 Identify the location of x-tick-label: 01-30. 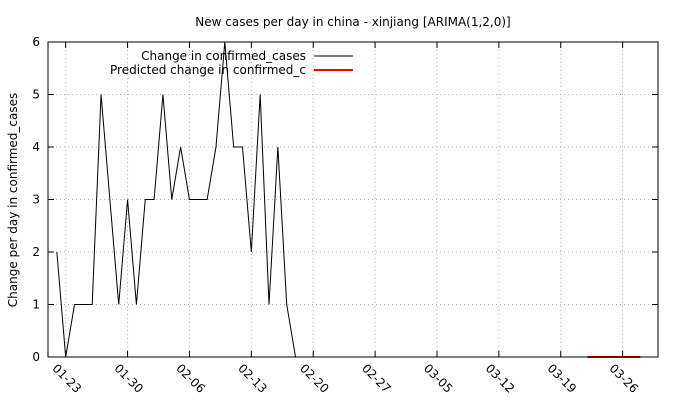
(128, 378).